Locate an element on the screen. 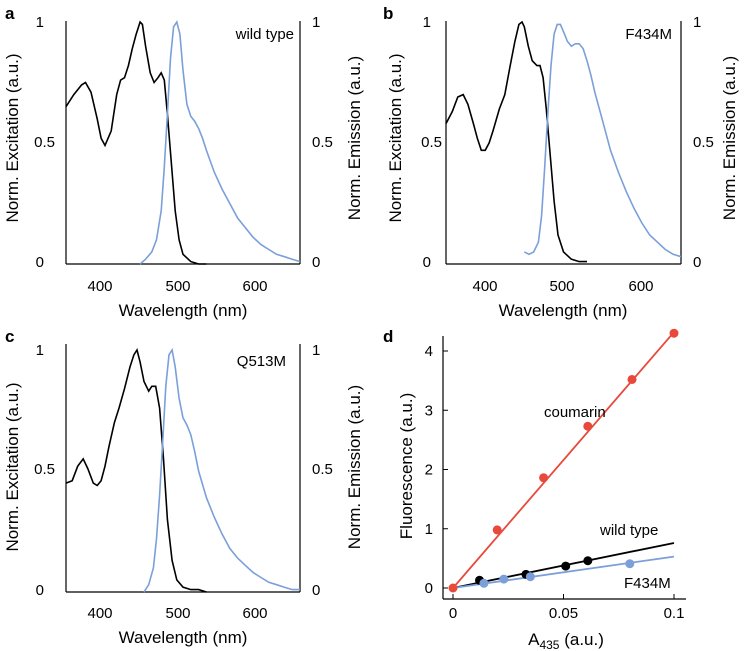 The width and height of the screenshot is (745, 651). tick-group: 0 0.05 0.1 0 1 2 3 4 is located at coordinates (555, 482).